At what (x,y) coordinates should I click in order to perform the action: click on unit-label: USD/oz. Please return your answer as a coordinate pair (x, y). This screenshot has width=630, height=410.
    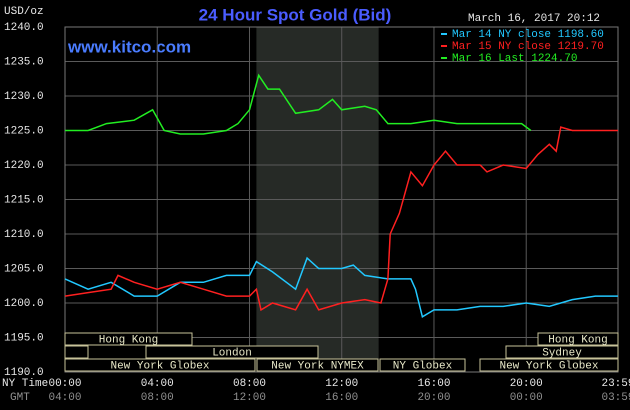
    Looking at the image, I should click on (24, 12).